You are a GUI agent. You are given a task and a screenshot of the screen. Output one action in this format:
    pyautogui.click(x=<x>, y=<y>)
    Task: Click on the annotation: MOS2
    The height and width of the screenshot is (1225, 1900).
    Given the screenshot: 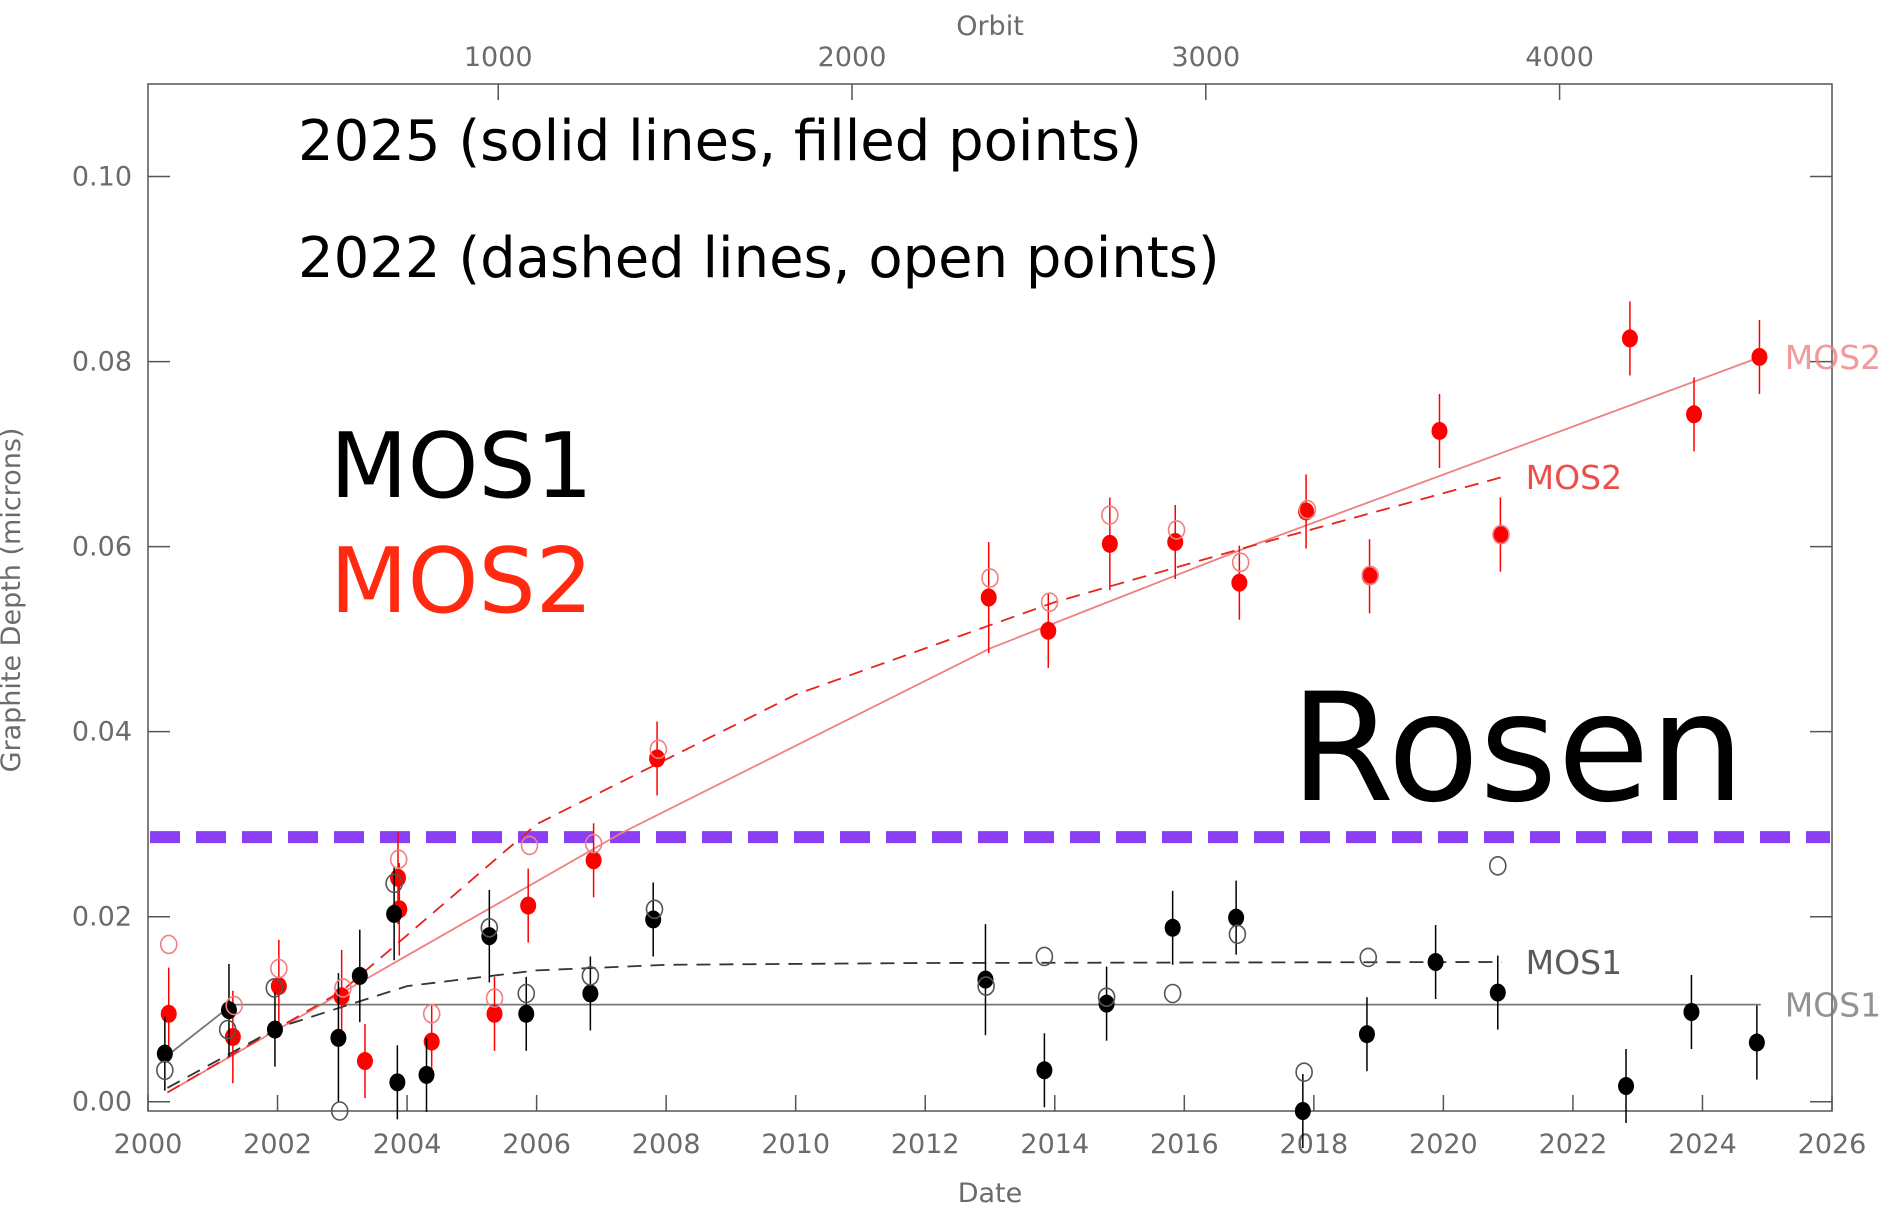 What is the action you would take?
    pyautogui.click(x=461, y=581)
    